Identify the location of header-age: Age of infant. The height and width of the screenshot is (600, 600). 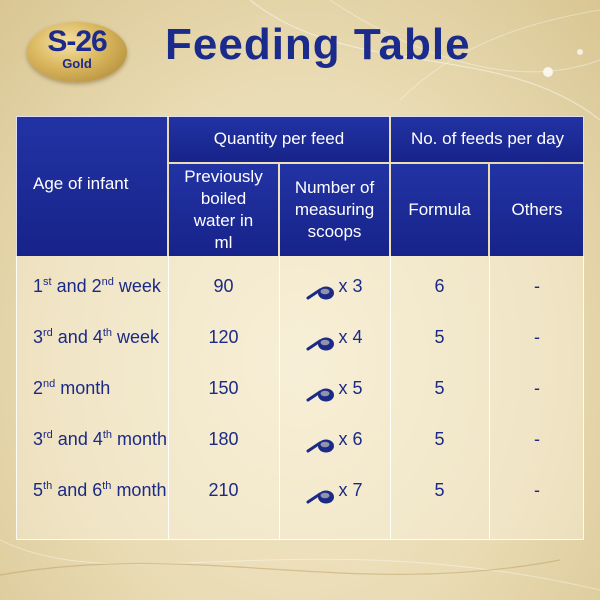
(91, 186).